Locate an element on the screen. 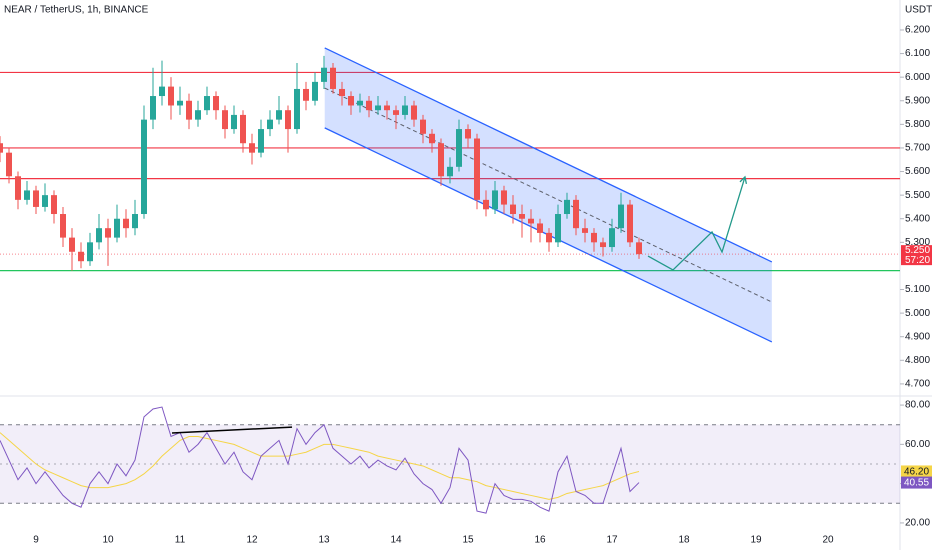  y-tick-label: 80.00 is located at coordinates (917, 405).